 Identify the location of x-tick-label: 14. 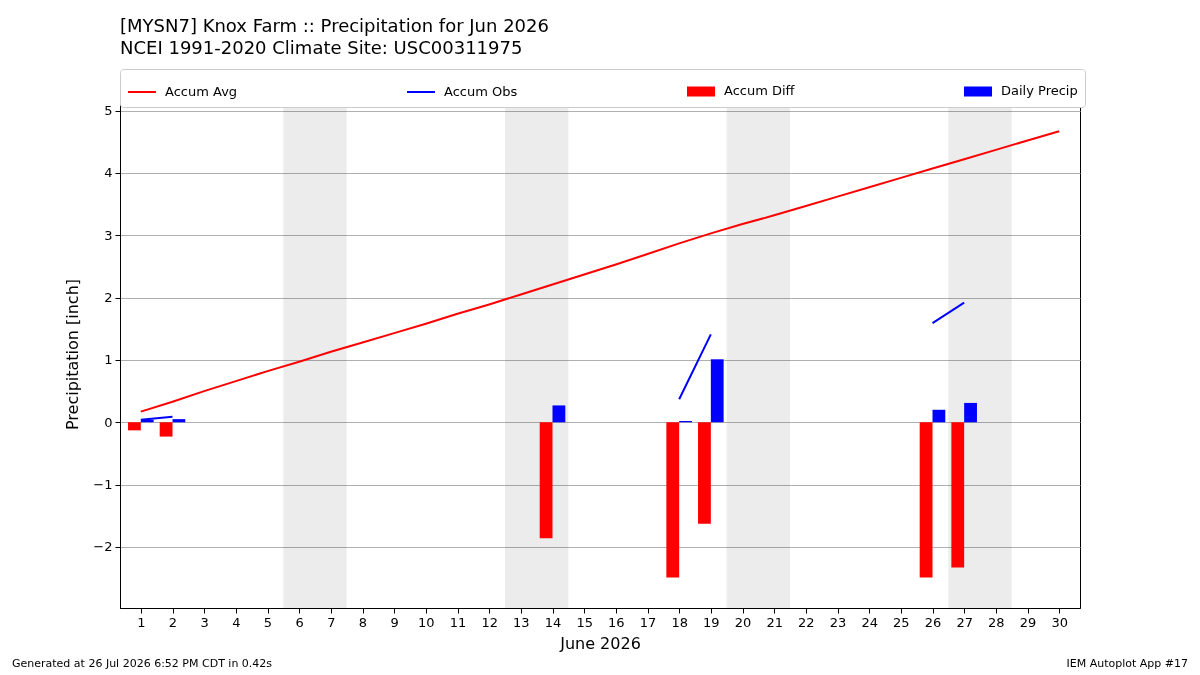
(553, 622).